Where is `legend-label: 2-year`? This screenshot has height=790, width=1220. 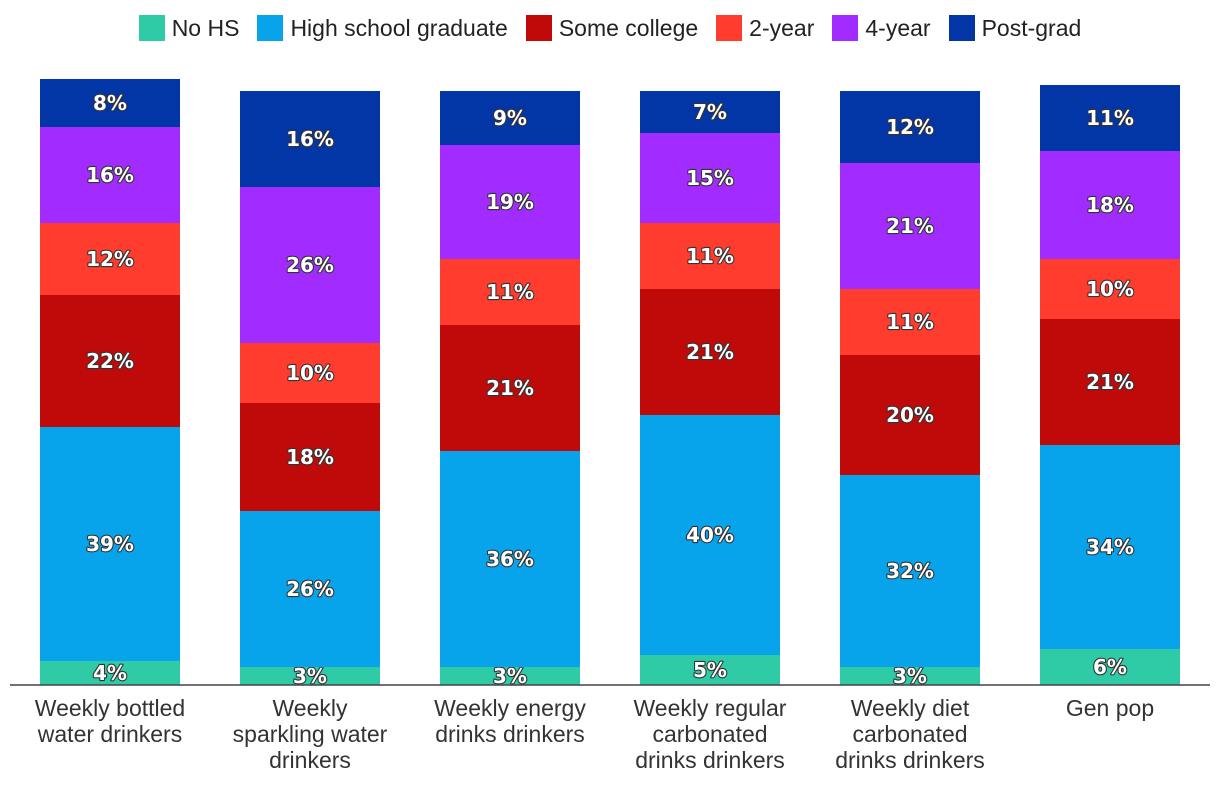
legend-label: 2-year is located at coordinates (782, 27).